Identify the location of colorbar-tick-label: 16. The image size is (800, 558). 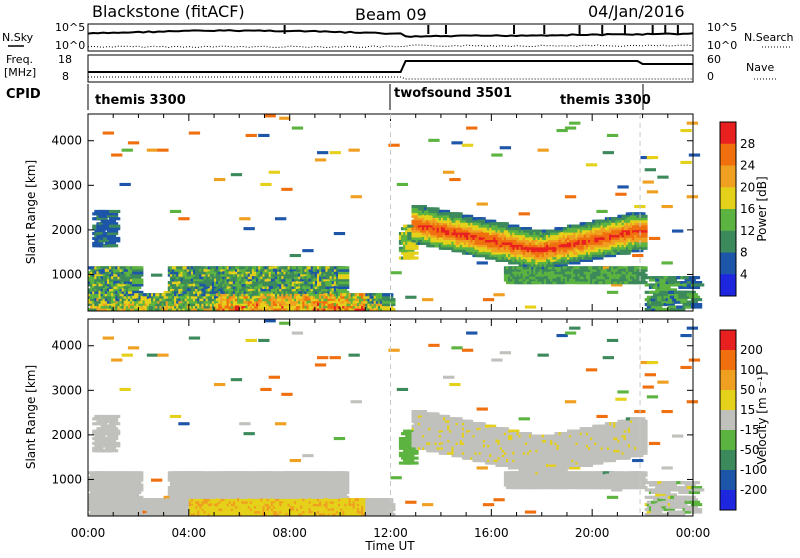
(747, 209).